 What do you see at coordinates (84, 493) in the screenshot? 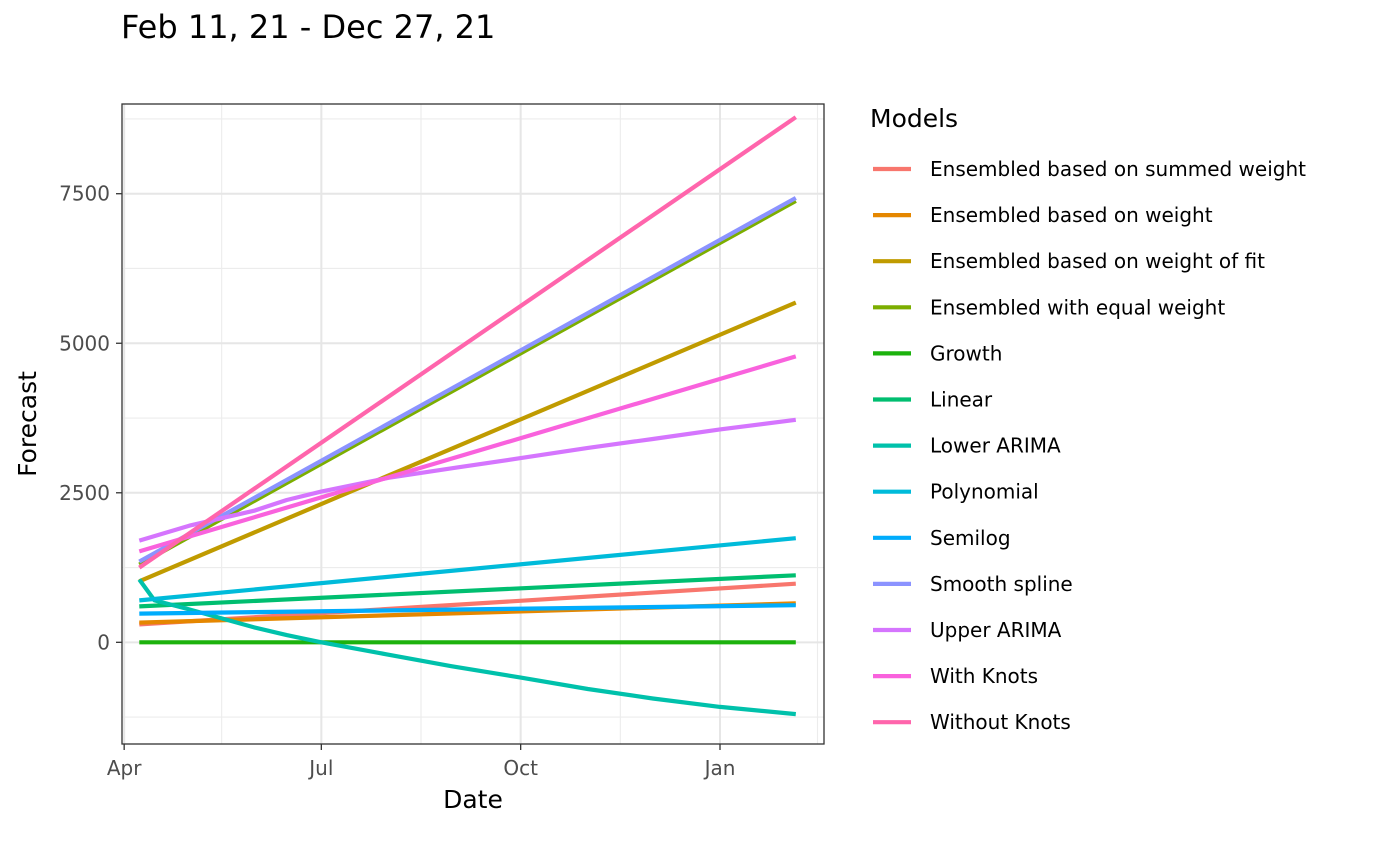
I see `y-tick-label: 2500` at bounding box center [84, 493].